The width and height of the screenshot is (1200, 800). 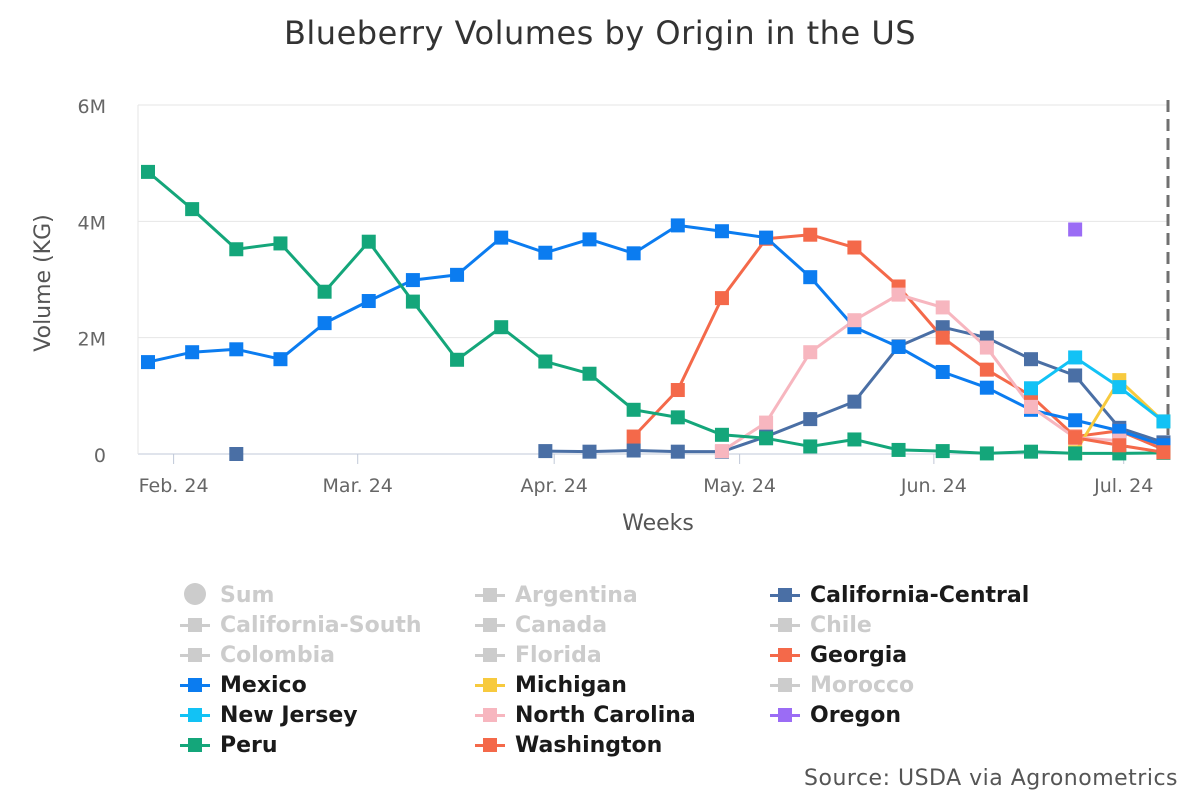 I want to click on legend-item-peru: Peru, so click(x=229, y=745).